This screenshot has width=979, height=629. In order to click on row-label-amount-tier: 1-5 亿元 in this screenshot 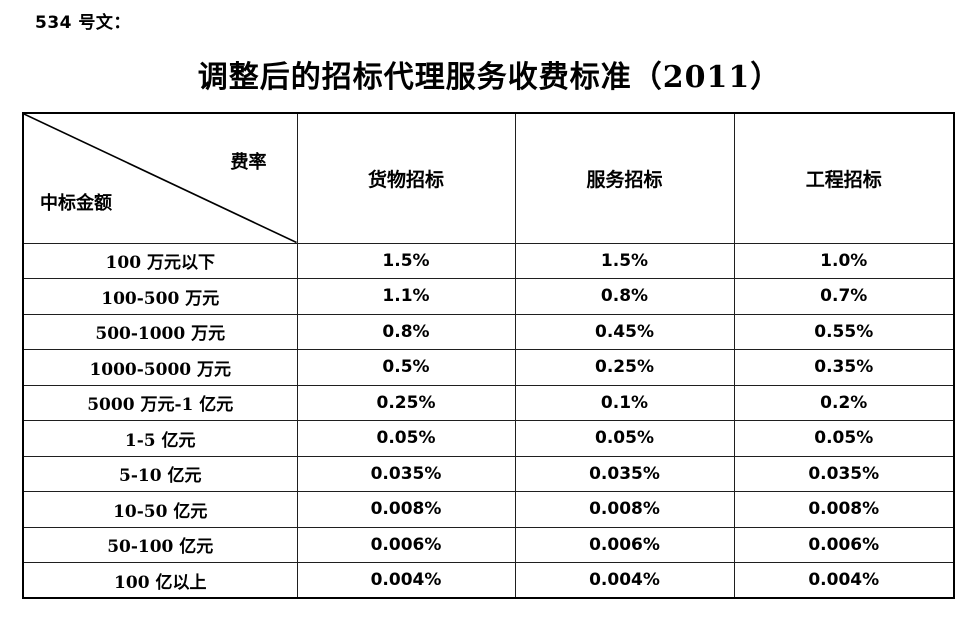, I will do `click(160, 438)`.